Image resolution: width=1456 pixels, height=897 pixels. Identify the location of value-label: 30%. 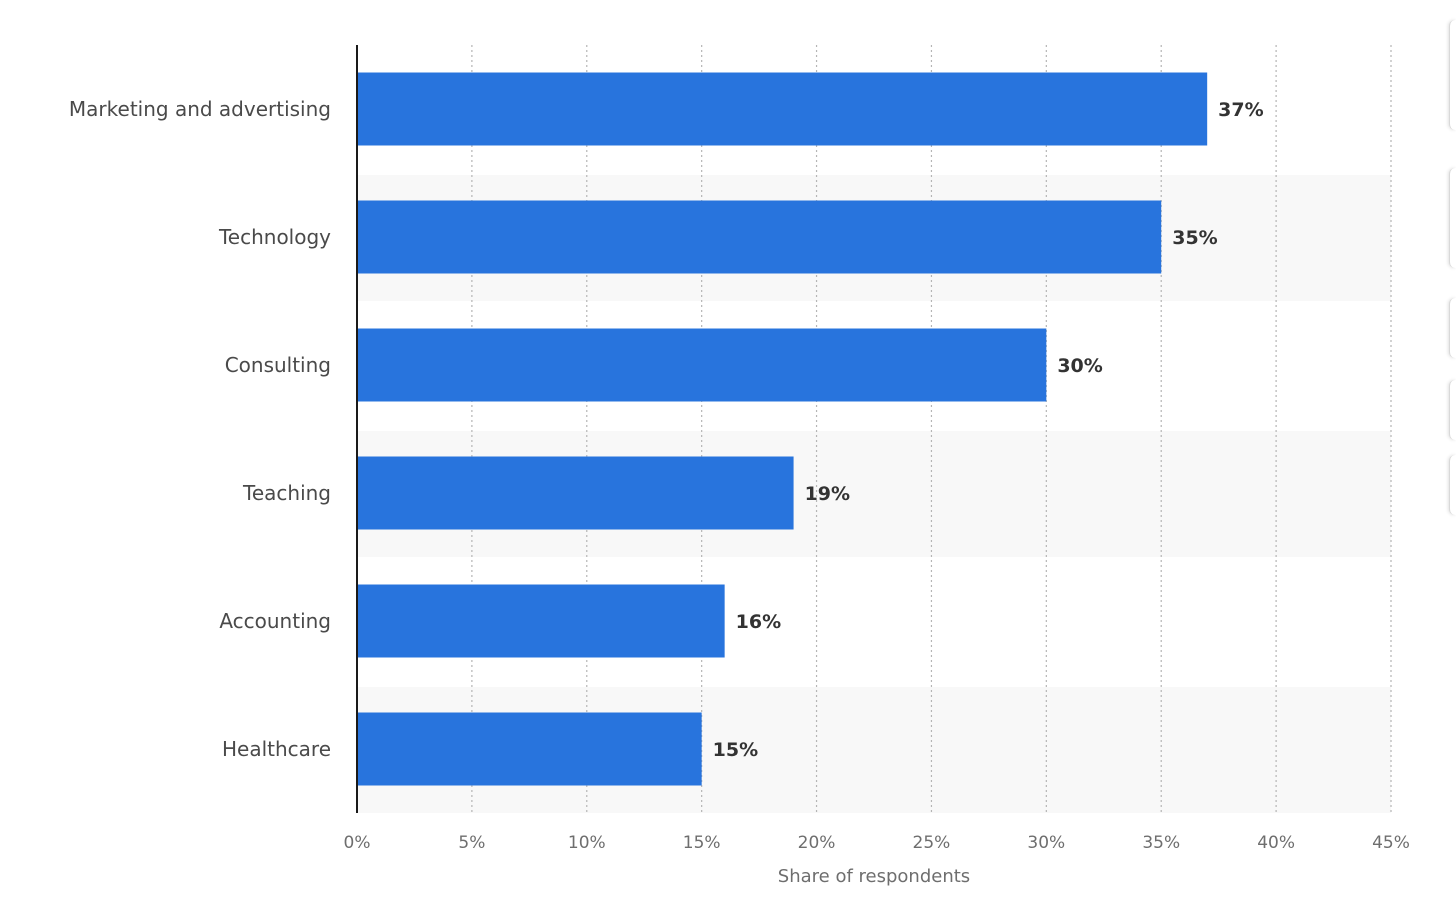
(1079, 366).